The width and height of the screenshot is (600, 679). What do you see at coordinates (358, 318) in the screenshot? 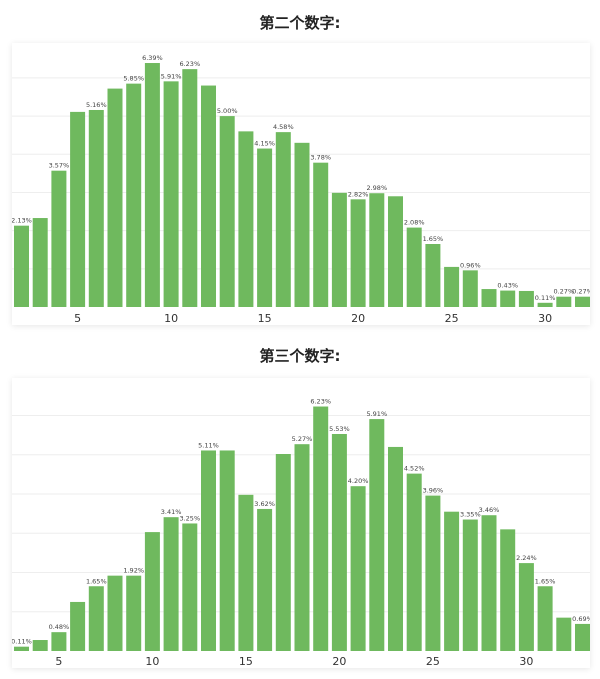
I see `x-tick-label: 20` at bounding box center [358, 318].